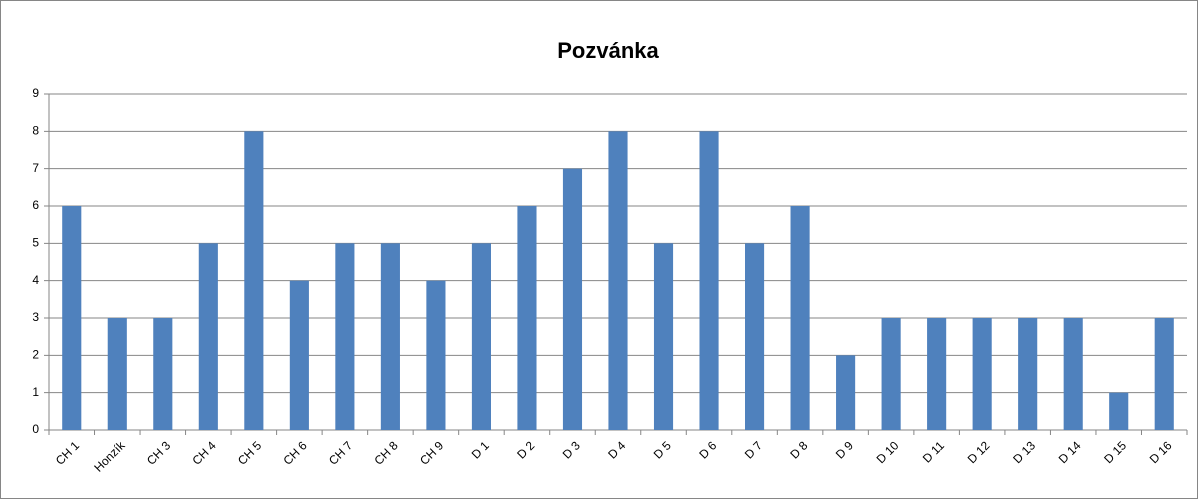 The height and width of the screenshot is (499, 1198). Describe the element at coordinates (608, 50) in the screenshot. I see `chart-title: Pozvánka` at that location.